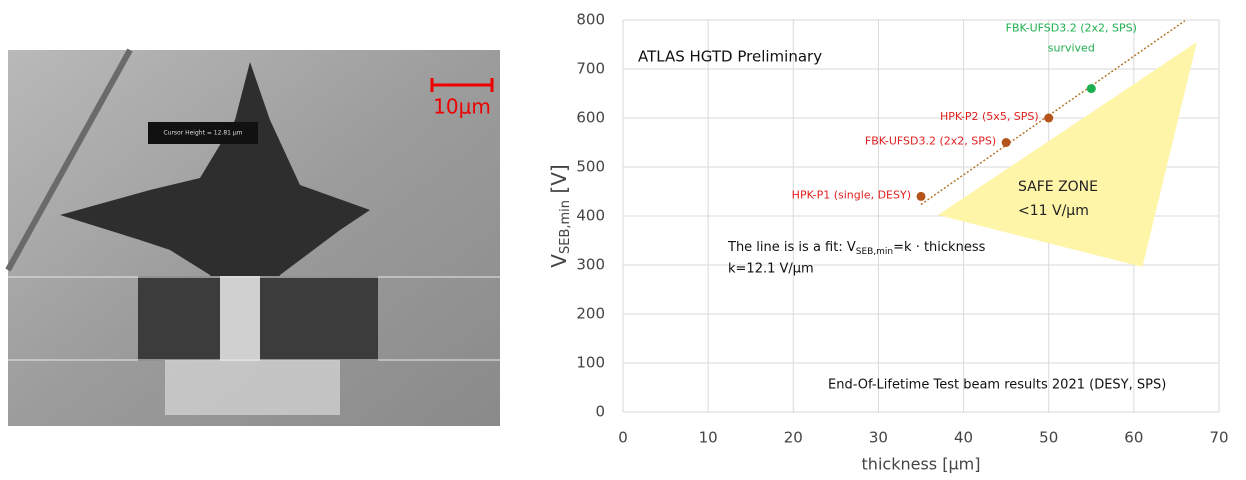  Describe the element at coordinates (851, 194) in the screenshot. I see `point-label: HPK-P1 (single, DESY)` at that location.